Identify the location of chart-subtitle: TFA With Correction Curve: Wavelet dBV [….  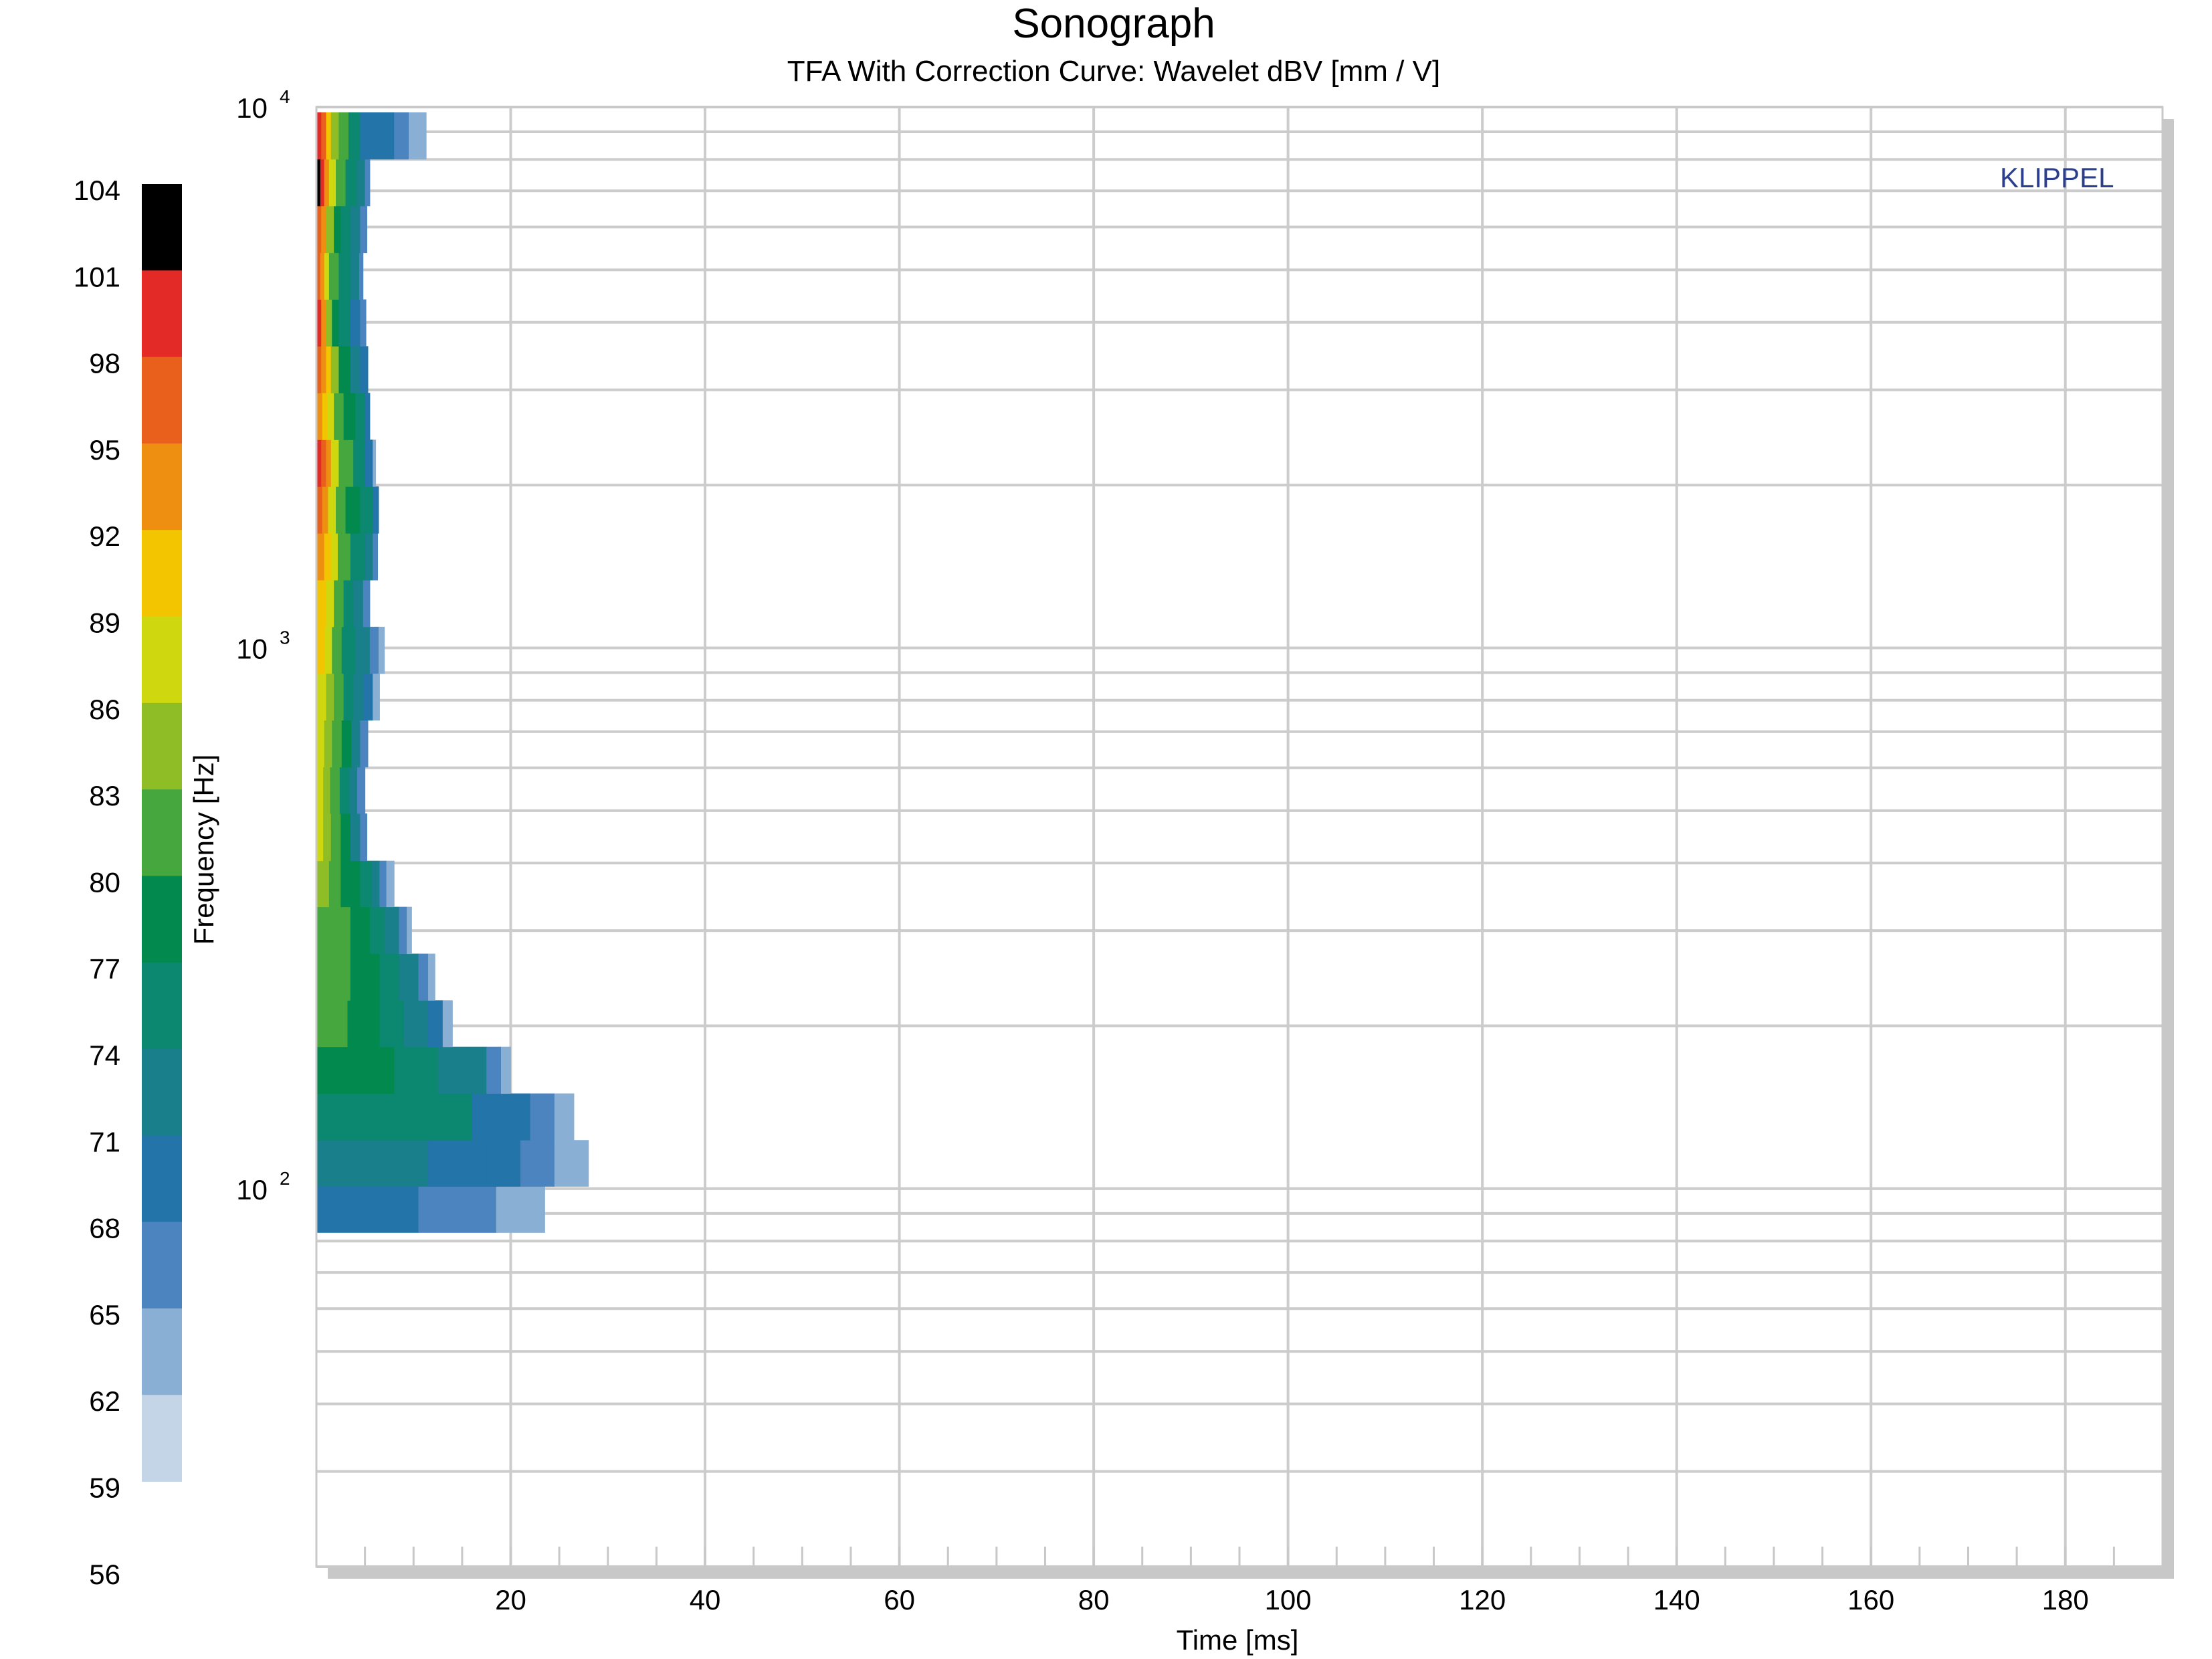
(1114, 71).